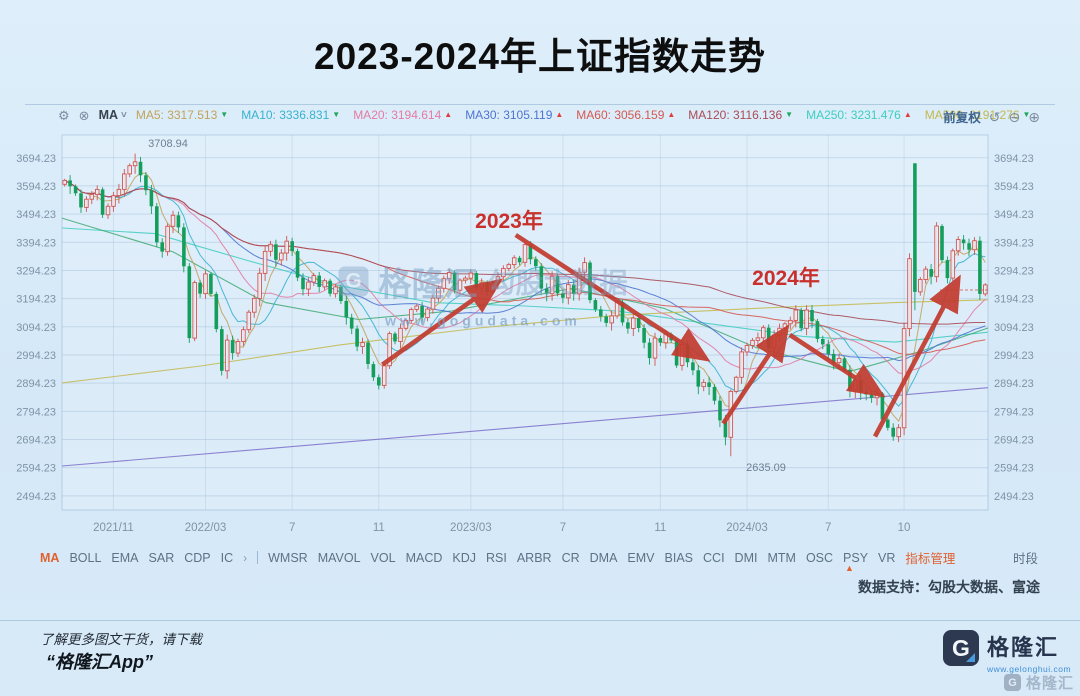 The width and height of the screenshot is (1080, 696). Describe the element at coordinates (124, 115) in the screenshot. I see `chevron-down-icon: ˅` at that location.